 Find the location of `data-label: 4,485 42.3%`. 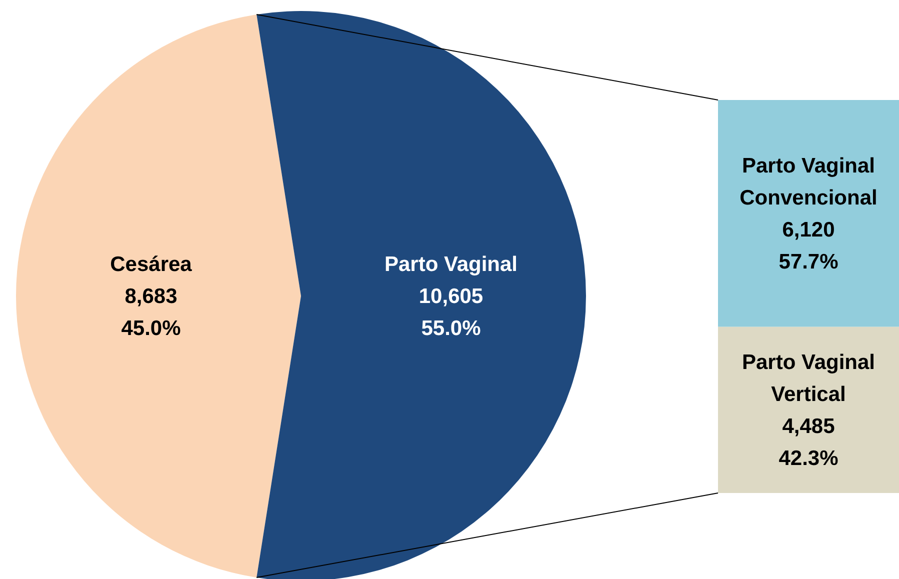

data-label: 4,485 42.3% is located at coordinates (808, 442).